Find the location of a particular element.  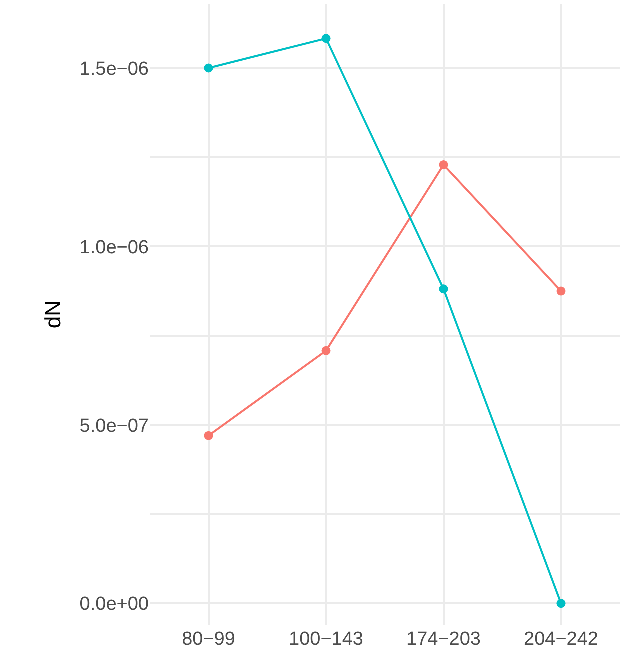

y-tick-label: 5.0e−07 is located at coordinates (114, 426).